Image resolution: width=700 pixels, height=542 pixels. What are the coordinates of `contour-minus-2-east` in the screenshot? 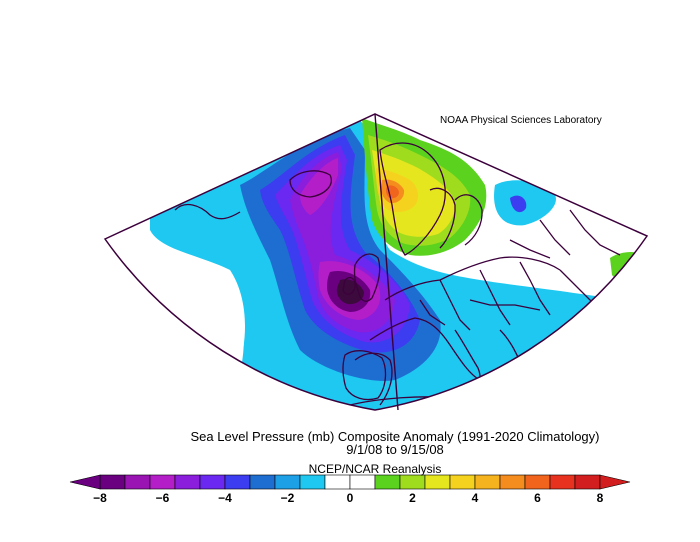 It's located at (518, 204).